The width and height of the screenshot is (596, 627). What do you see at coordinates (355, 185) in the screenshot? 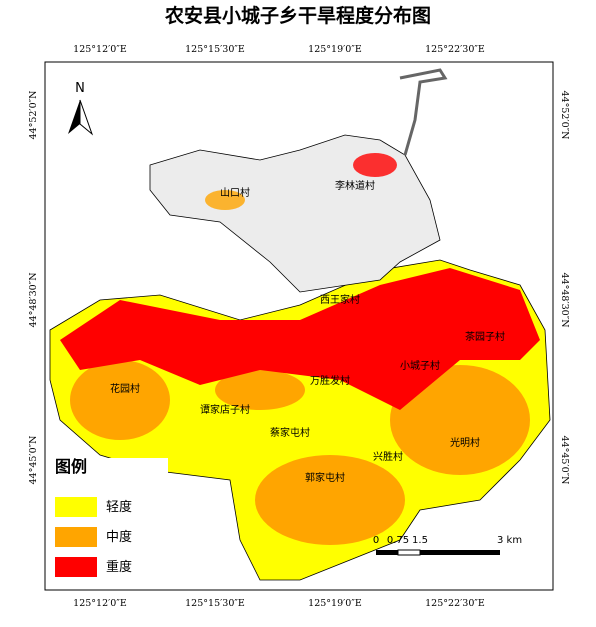
I see `village-label: 李林道村` at bounding box center [355, 185].